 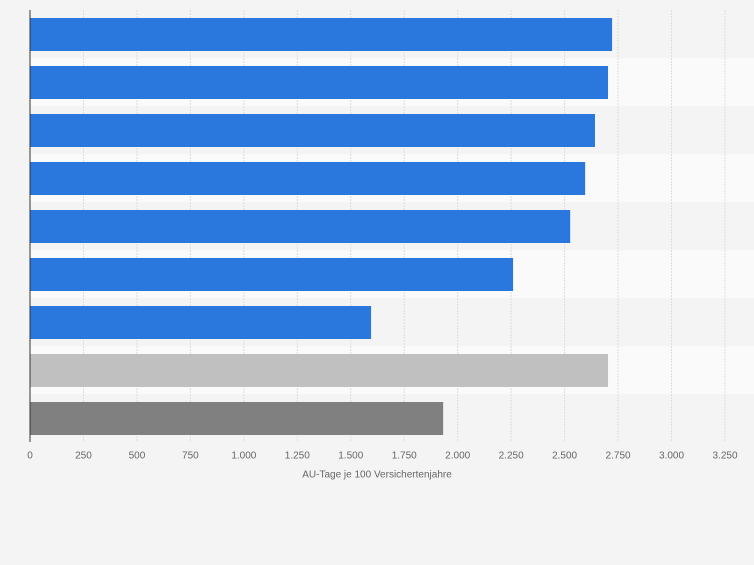 What do you see at coordinates (511, 456) in the screenshot?
I see `x-tick-label: 2.250` at bounding box center [511, 456].